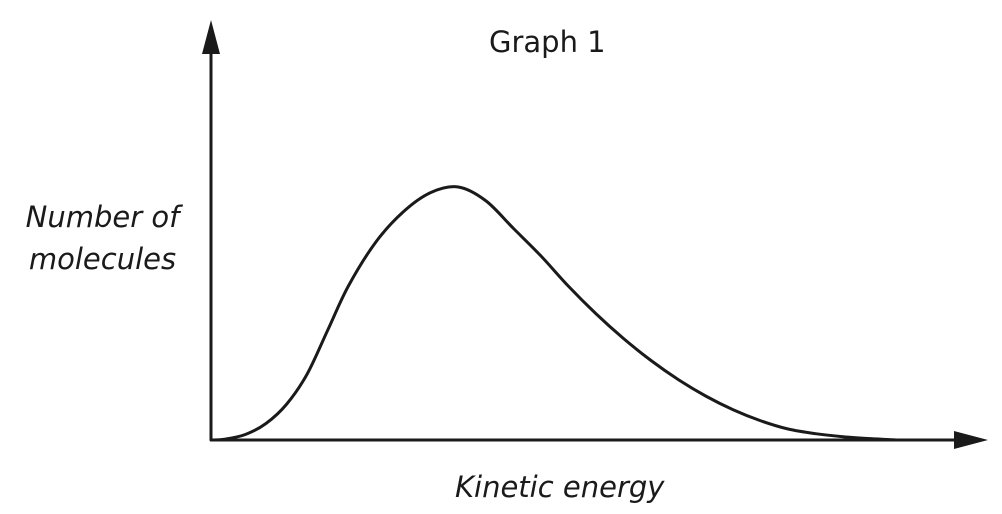  What do you see at coordinates (547, 42) in the screenshot?
I see `chart-title: Graph 1` at bounding box center [547, 42].